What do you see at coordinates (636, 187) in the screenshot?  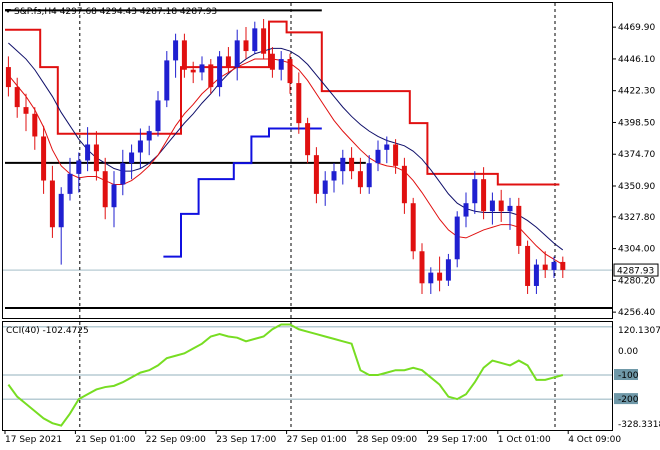 I see `price-tick-label: 4350.90` at bounding box center [636, 187].